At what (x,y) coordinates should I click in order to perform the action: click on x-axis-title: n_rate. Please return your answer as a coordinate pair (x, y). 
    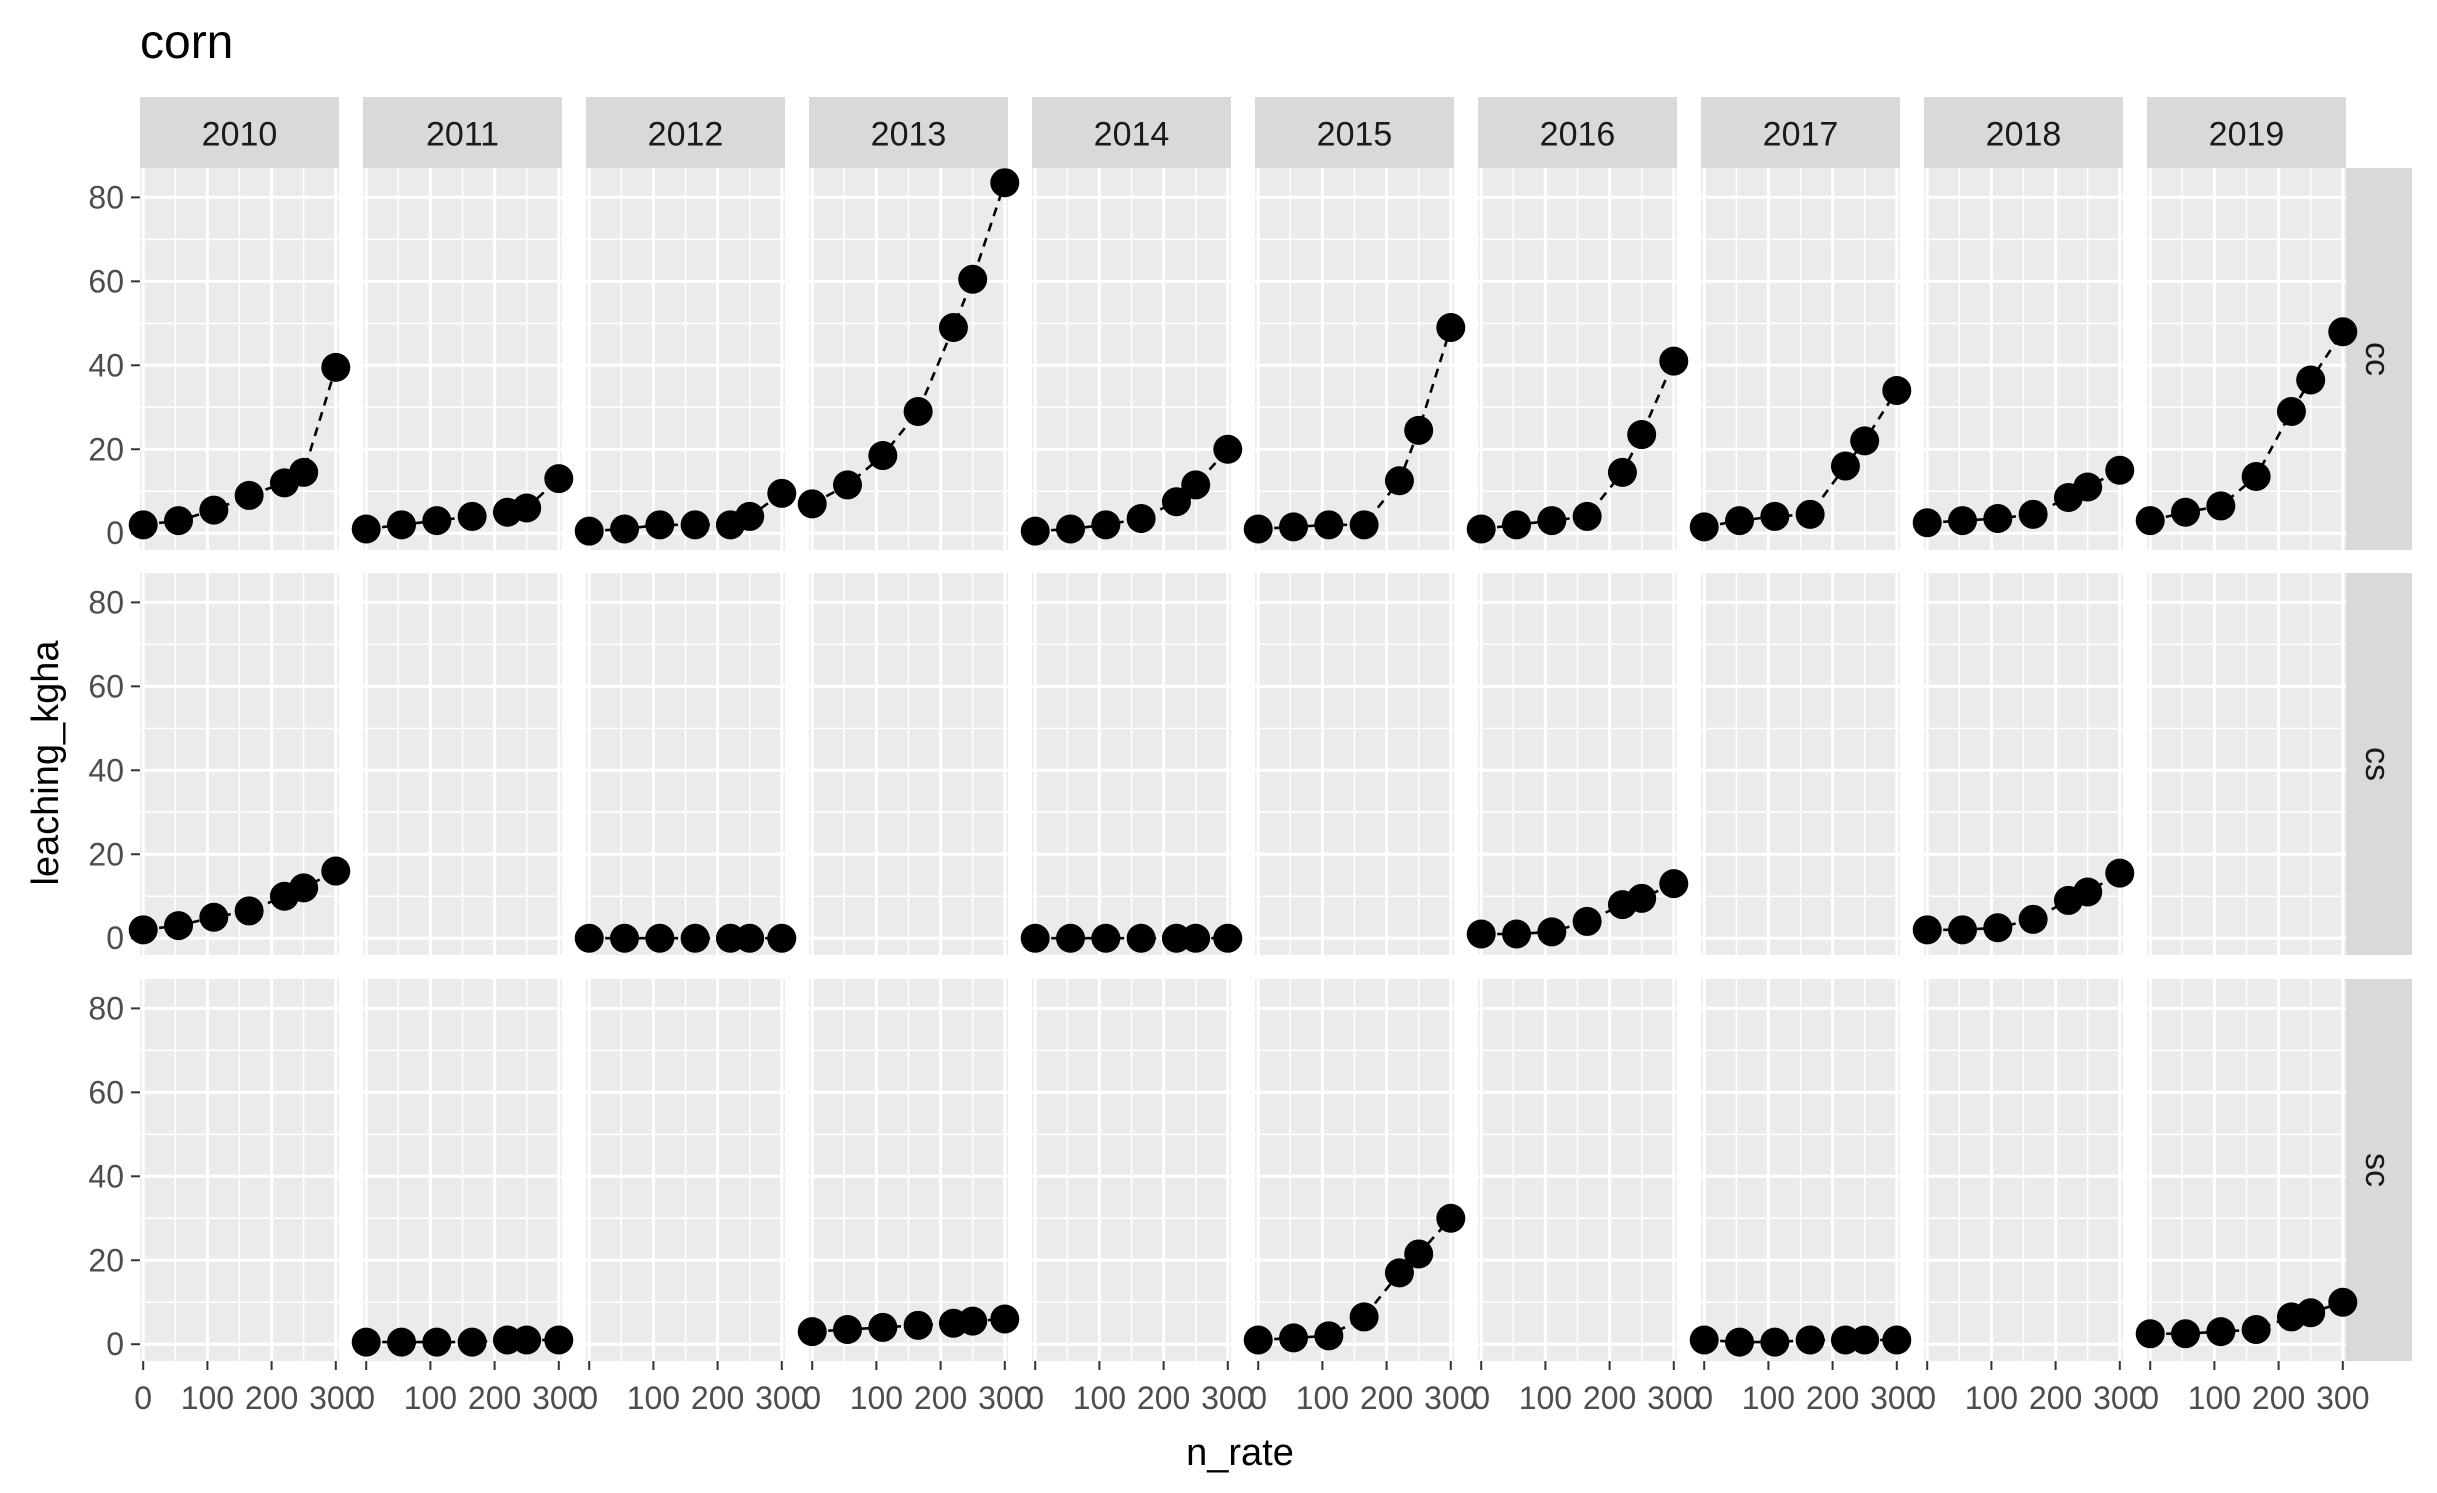
    Looking at the image, I should click on (1240, 1453).